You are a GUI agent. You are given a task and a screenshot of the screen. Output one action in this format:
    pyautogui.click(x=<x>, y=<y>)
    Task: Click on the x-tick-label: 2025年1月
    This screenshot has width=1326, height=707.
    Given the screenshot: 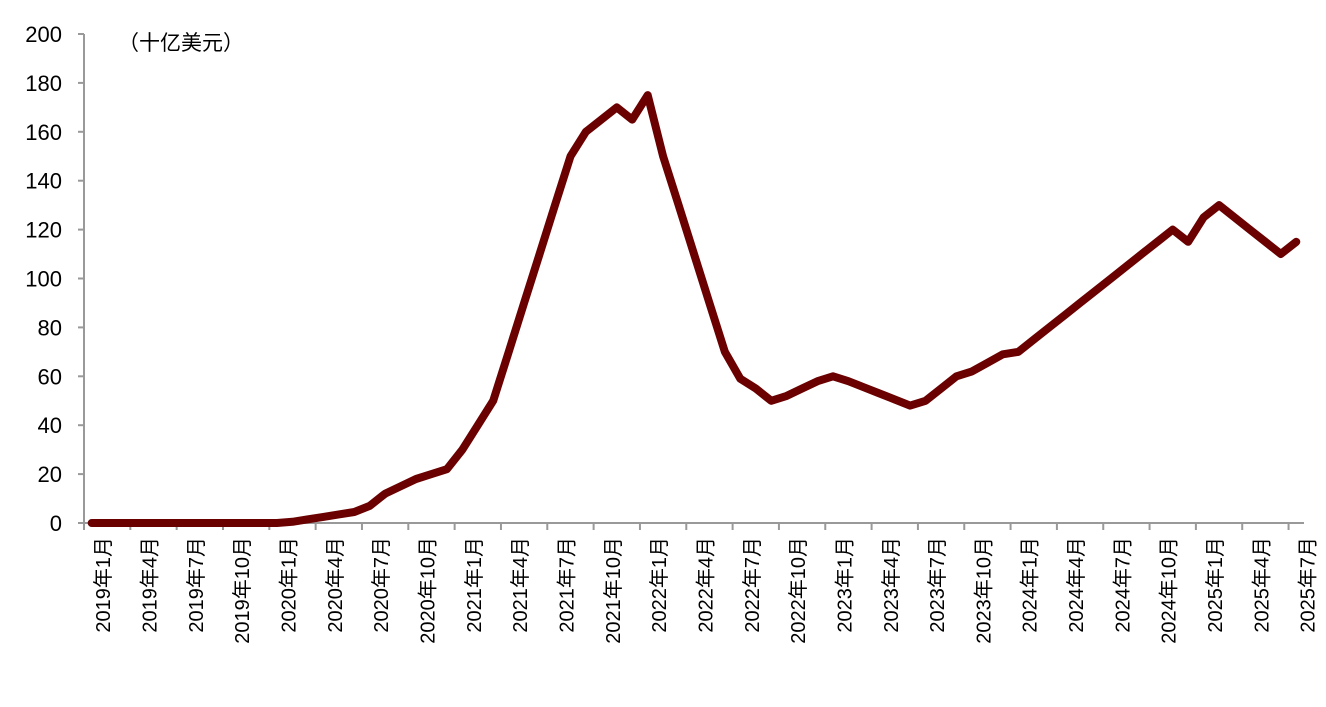 What is the action you would take?
    pyautogui.click(x=1215, y=585)
    